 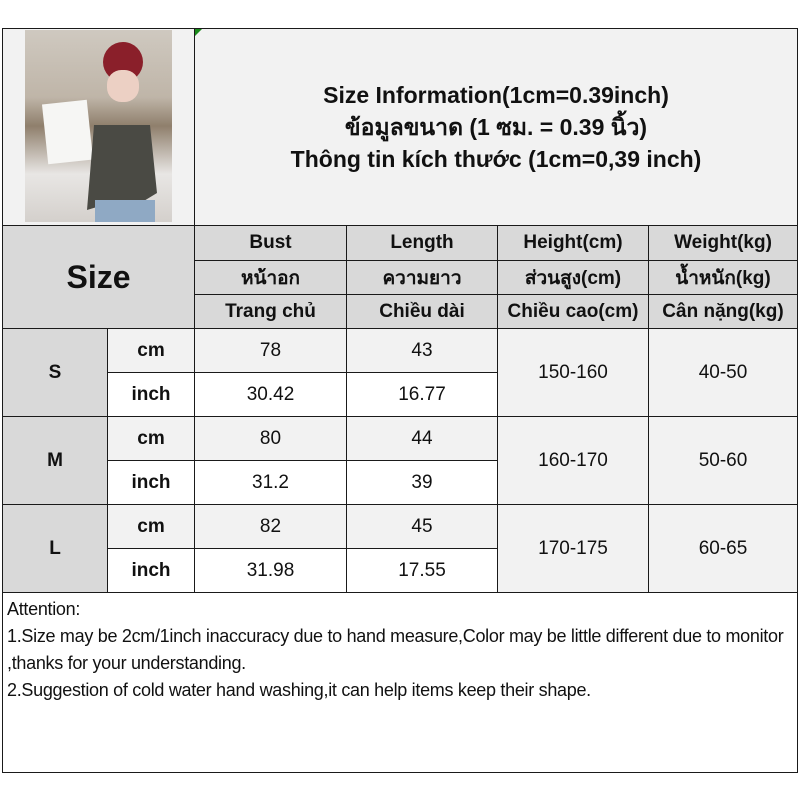 What do you see at coordinates (55, 548) in the screenshot?
I see `size-l: L` at bounding box center [55, 548].